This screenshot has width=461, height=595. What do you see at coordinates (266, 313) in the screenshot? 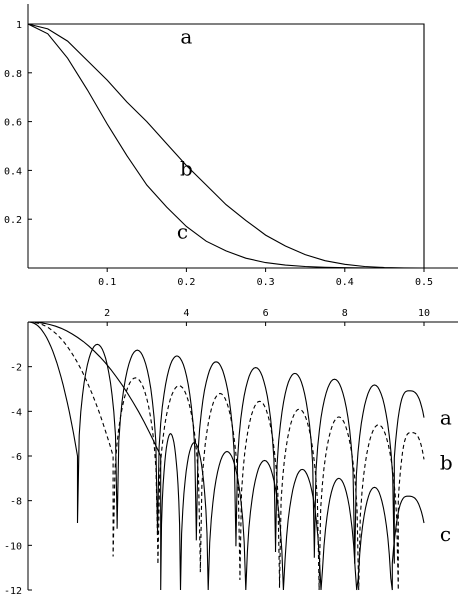
I see `bottom-x-tick-label: 6` at bounding box center [266, 313].